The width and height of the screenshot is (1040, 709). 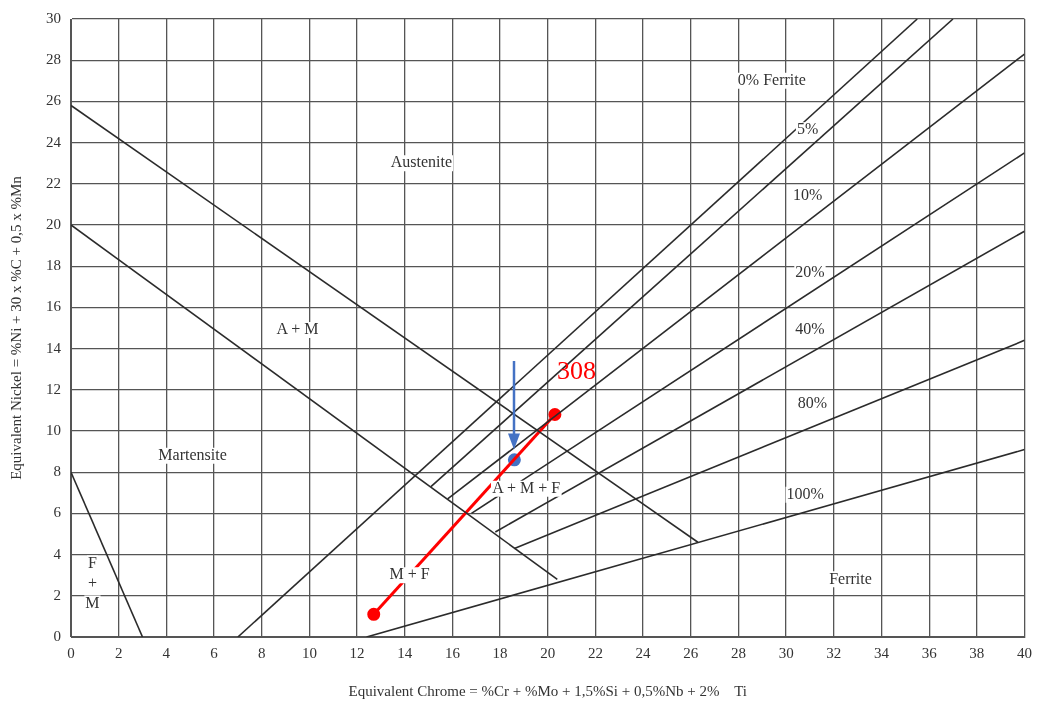 What do you see at coordinates (1024, 652) in the screenshot?
I see `x-tick-label: 40` at bounding box center [1024, 652].